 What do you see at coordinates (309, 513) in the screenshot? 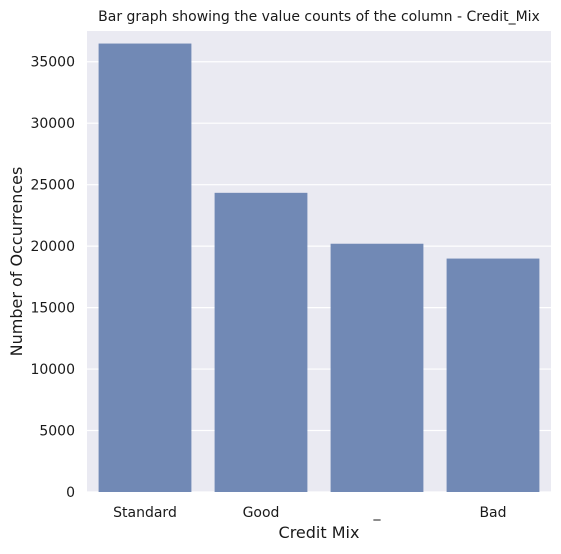
I see `x-axis-ticks: Standard Good _ Bad` at bounding box center [309, 513].